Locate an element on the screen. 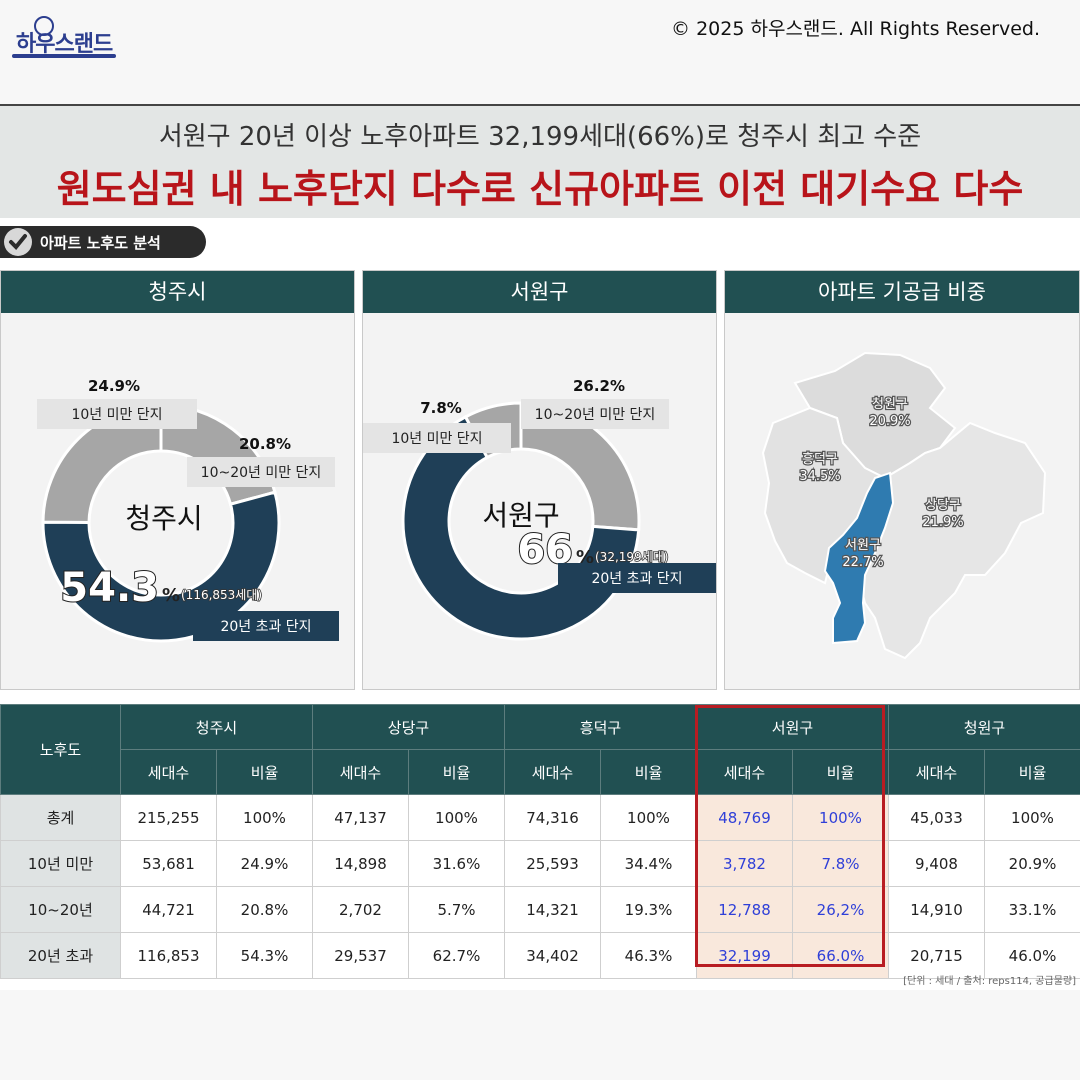 The image size is (1080, 1080). brand-logo: 하우스랜드 is located at coordinates (67, 34).